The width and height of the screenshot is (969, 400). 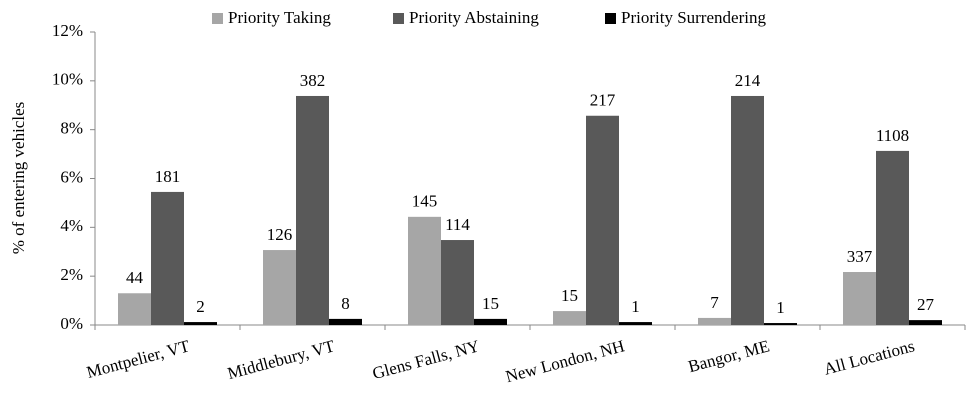 What do you see at coordinates (474, 17) in the screenshot?
I see `legend-label: Priority Abstaining` at bounding box center [474, 17].